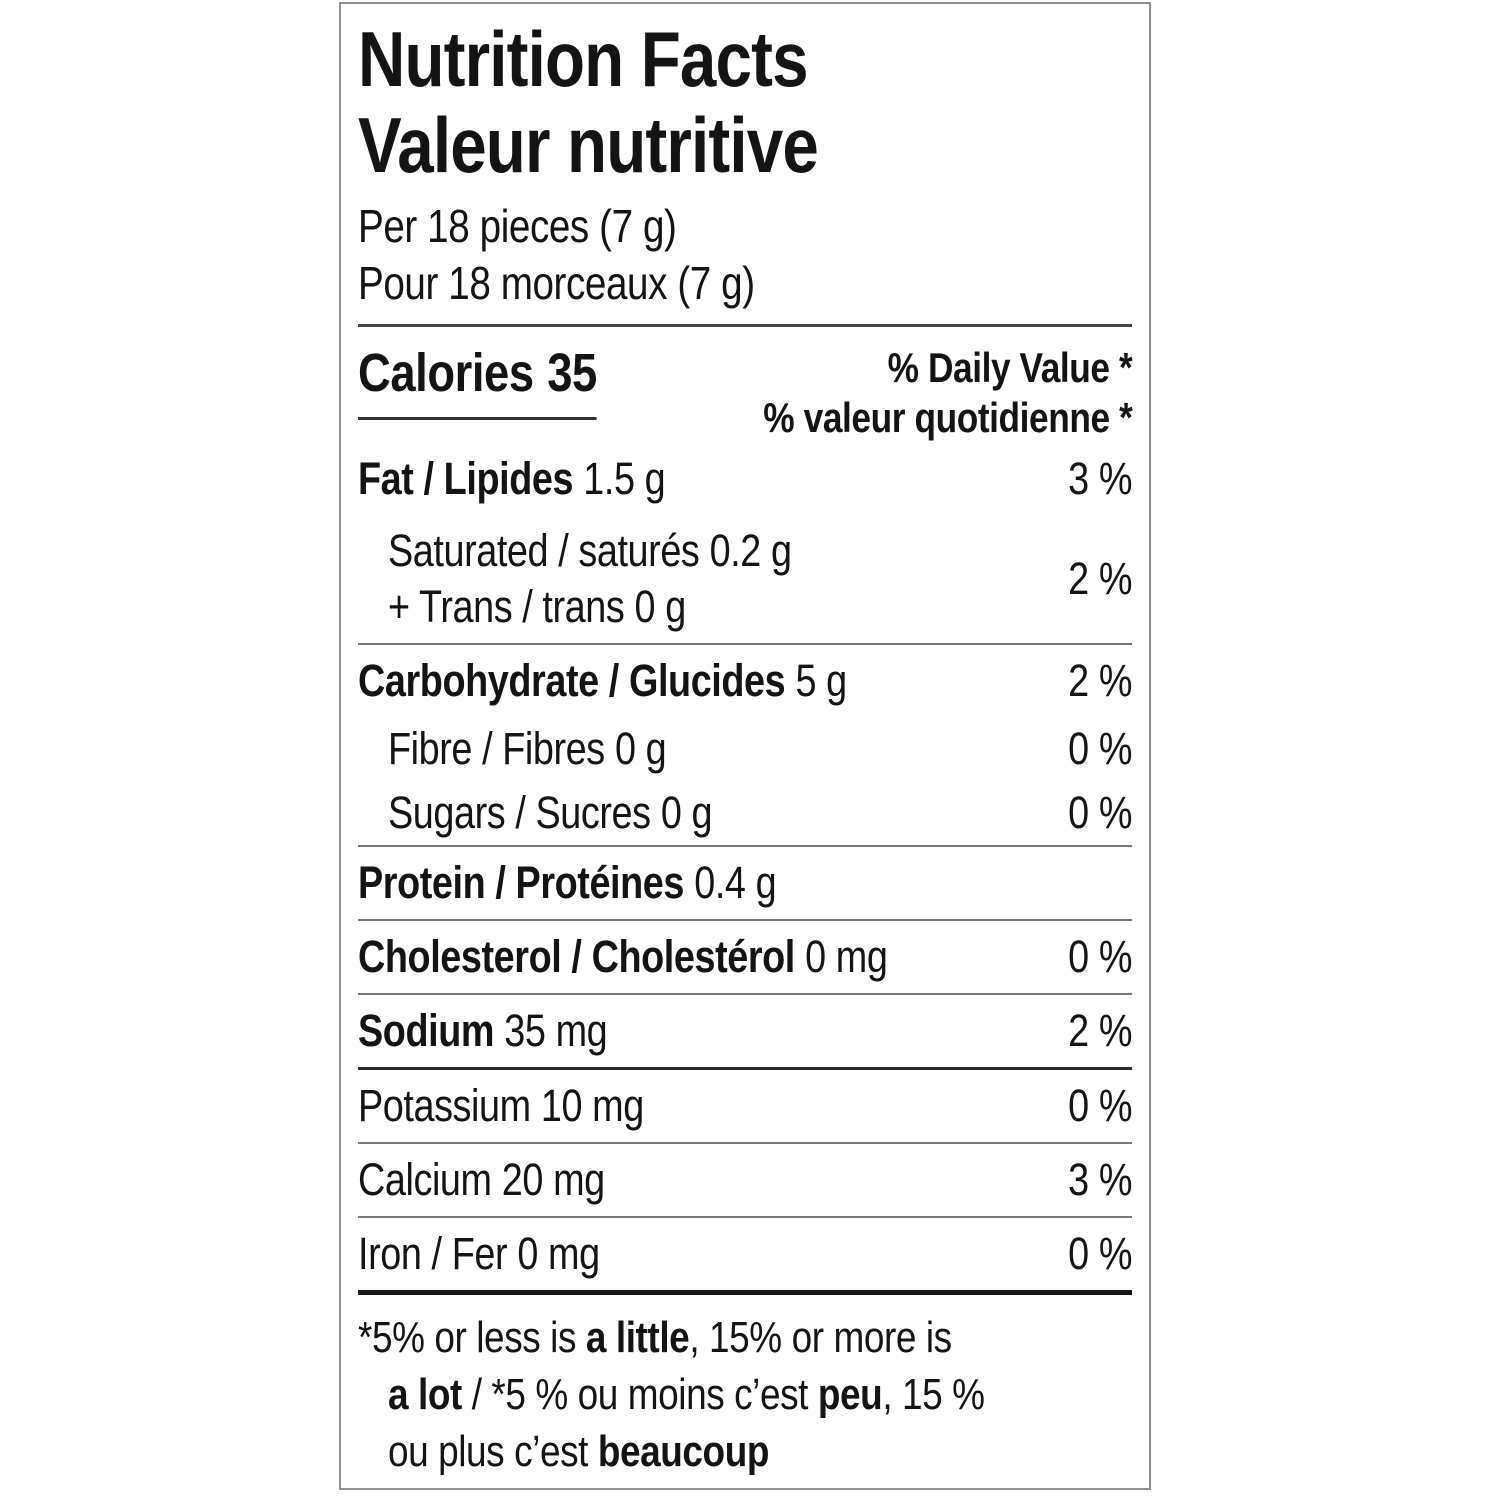 This screenshot has height=1500, width=1500. Describe the element at coordinates (655, 1337) in the screenshot. I see `footnote-line-1: *5% or less is a little, 15% or more is` at that location.